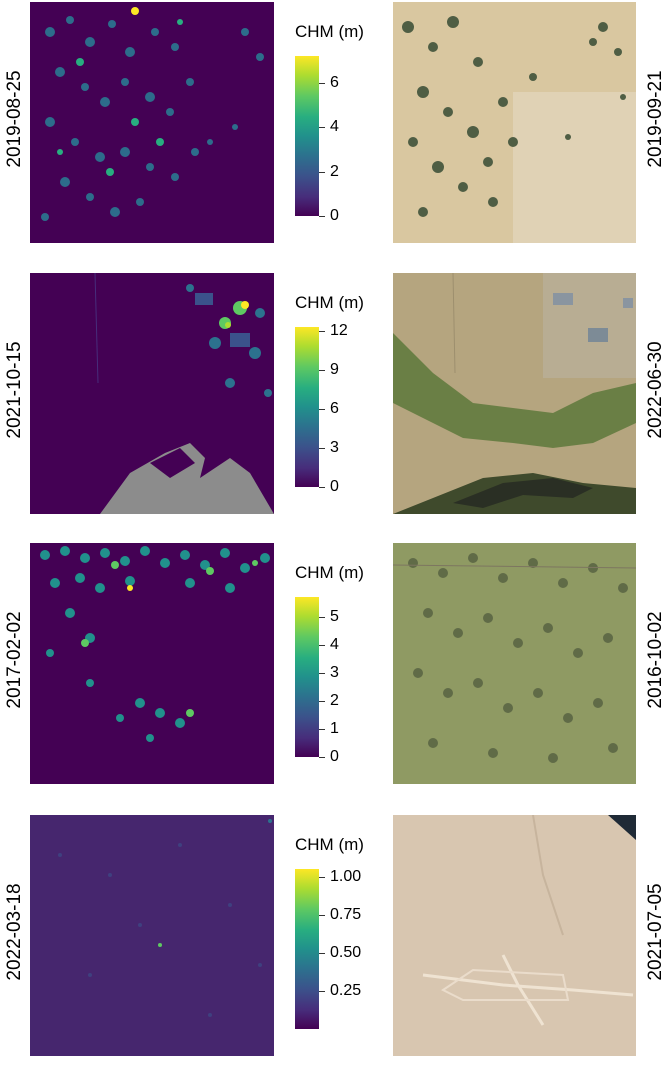 The image size is (665, 1085). Describe the element at coordinates (340, 331) in the screenshot. I see `legend-tick: 12` at that location.